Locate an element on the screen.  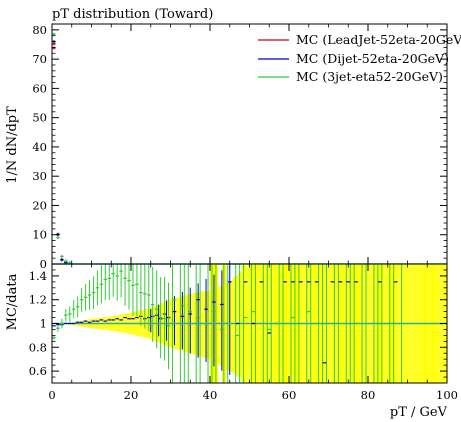
upper-ylabel: 1/N dN/dpT is located at coordinates (12, 145).